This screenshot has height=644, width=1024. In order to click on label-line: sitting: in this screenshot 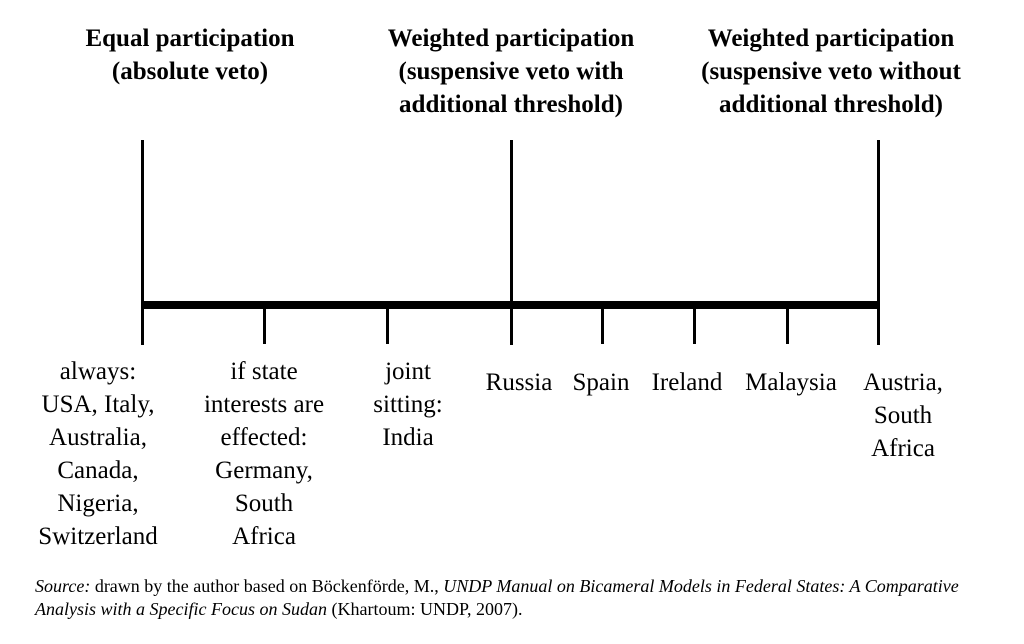, I will do `click(408, 404)`.